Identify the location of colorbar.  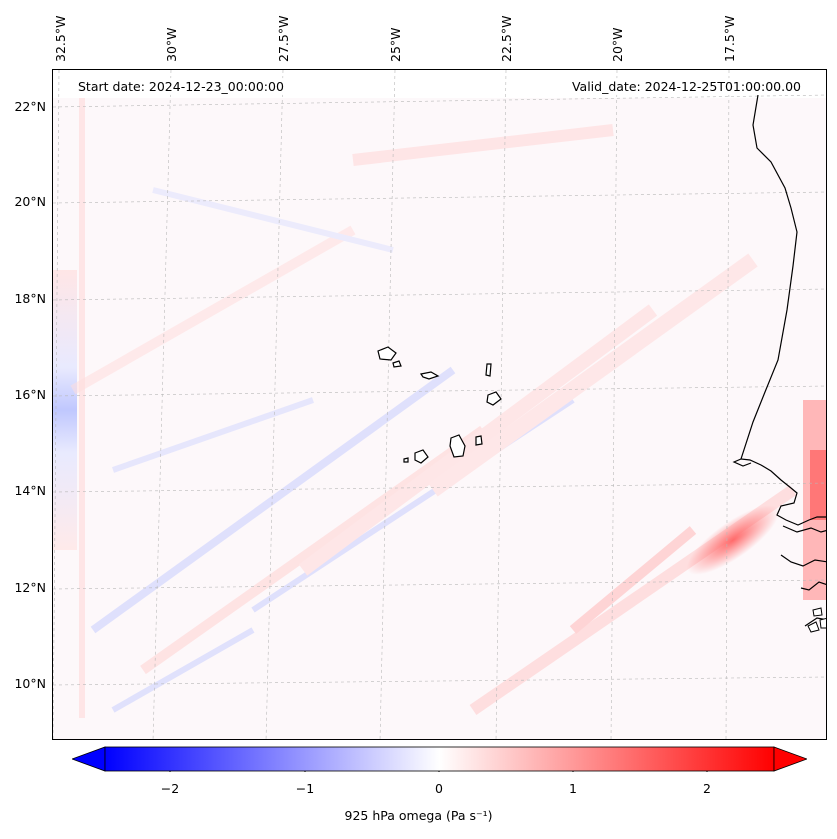
(439, 759).